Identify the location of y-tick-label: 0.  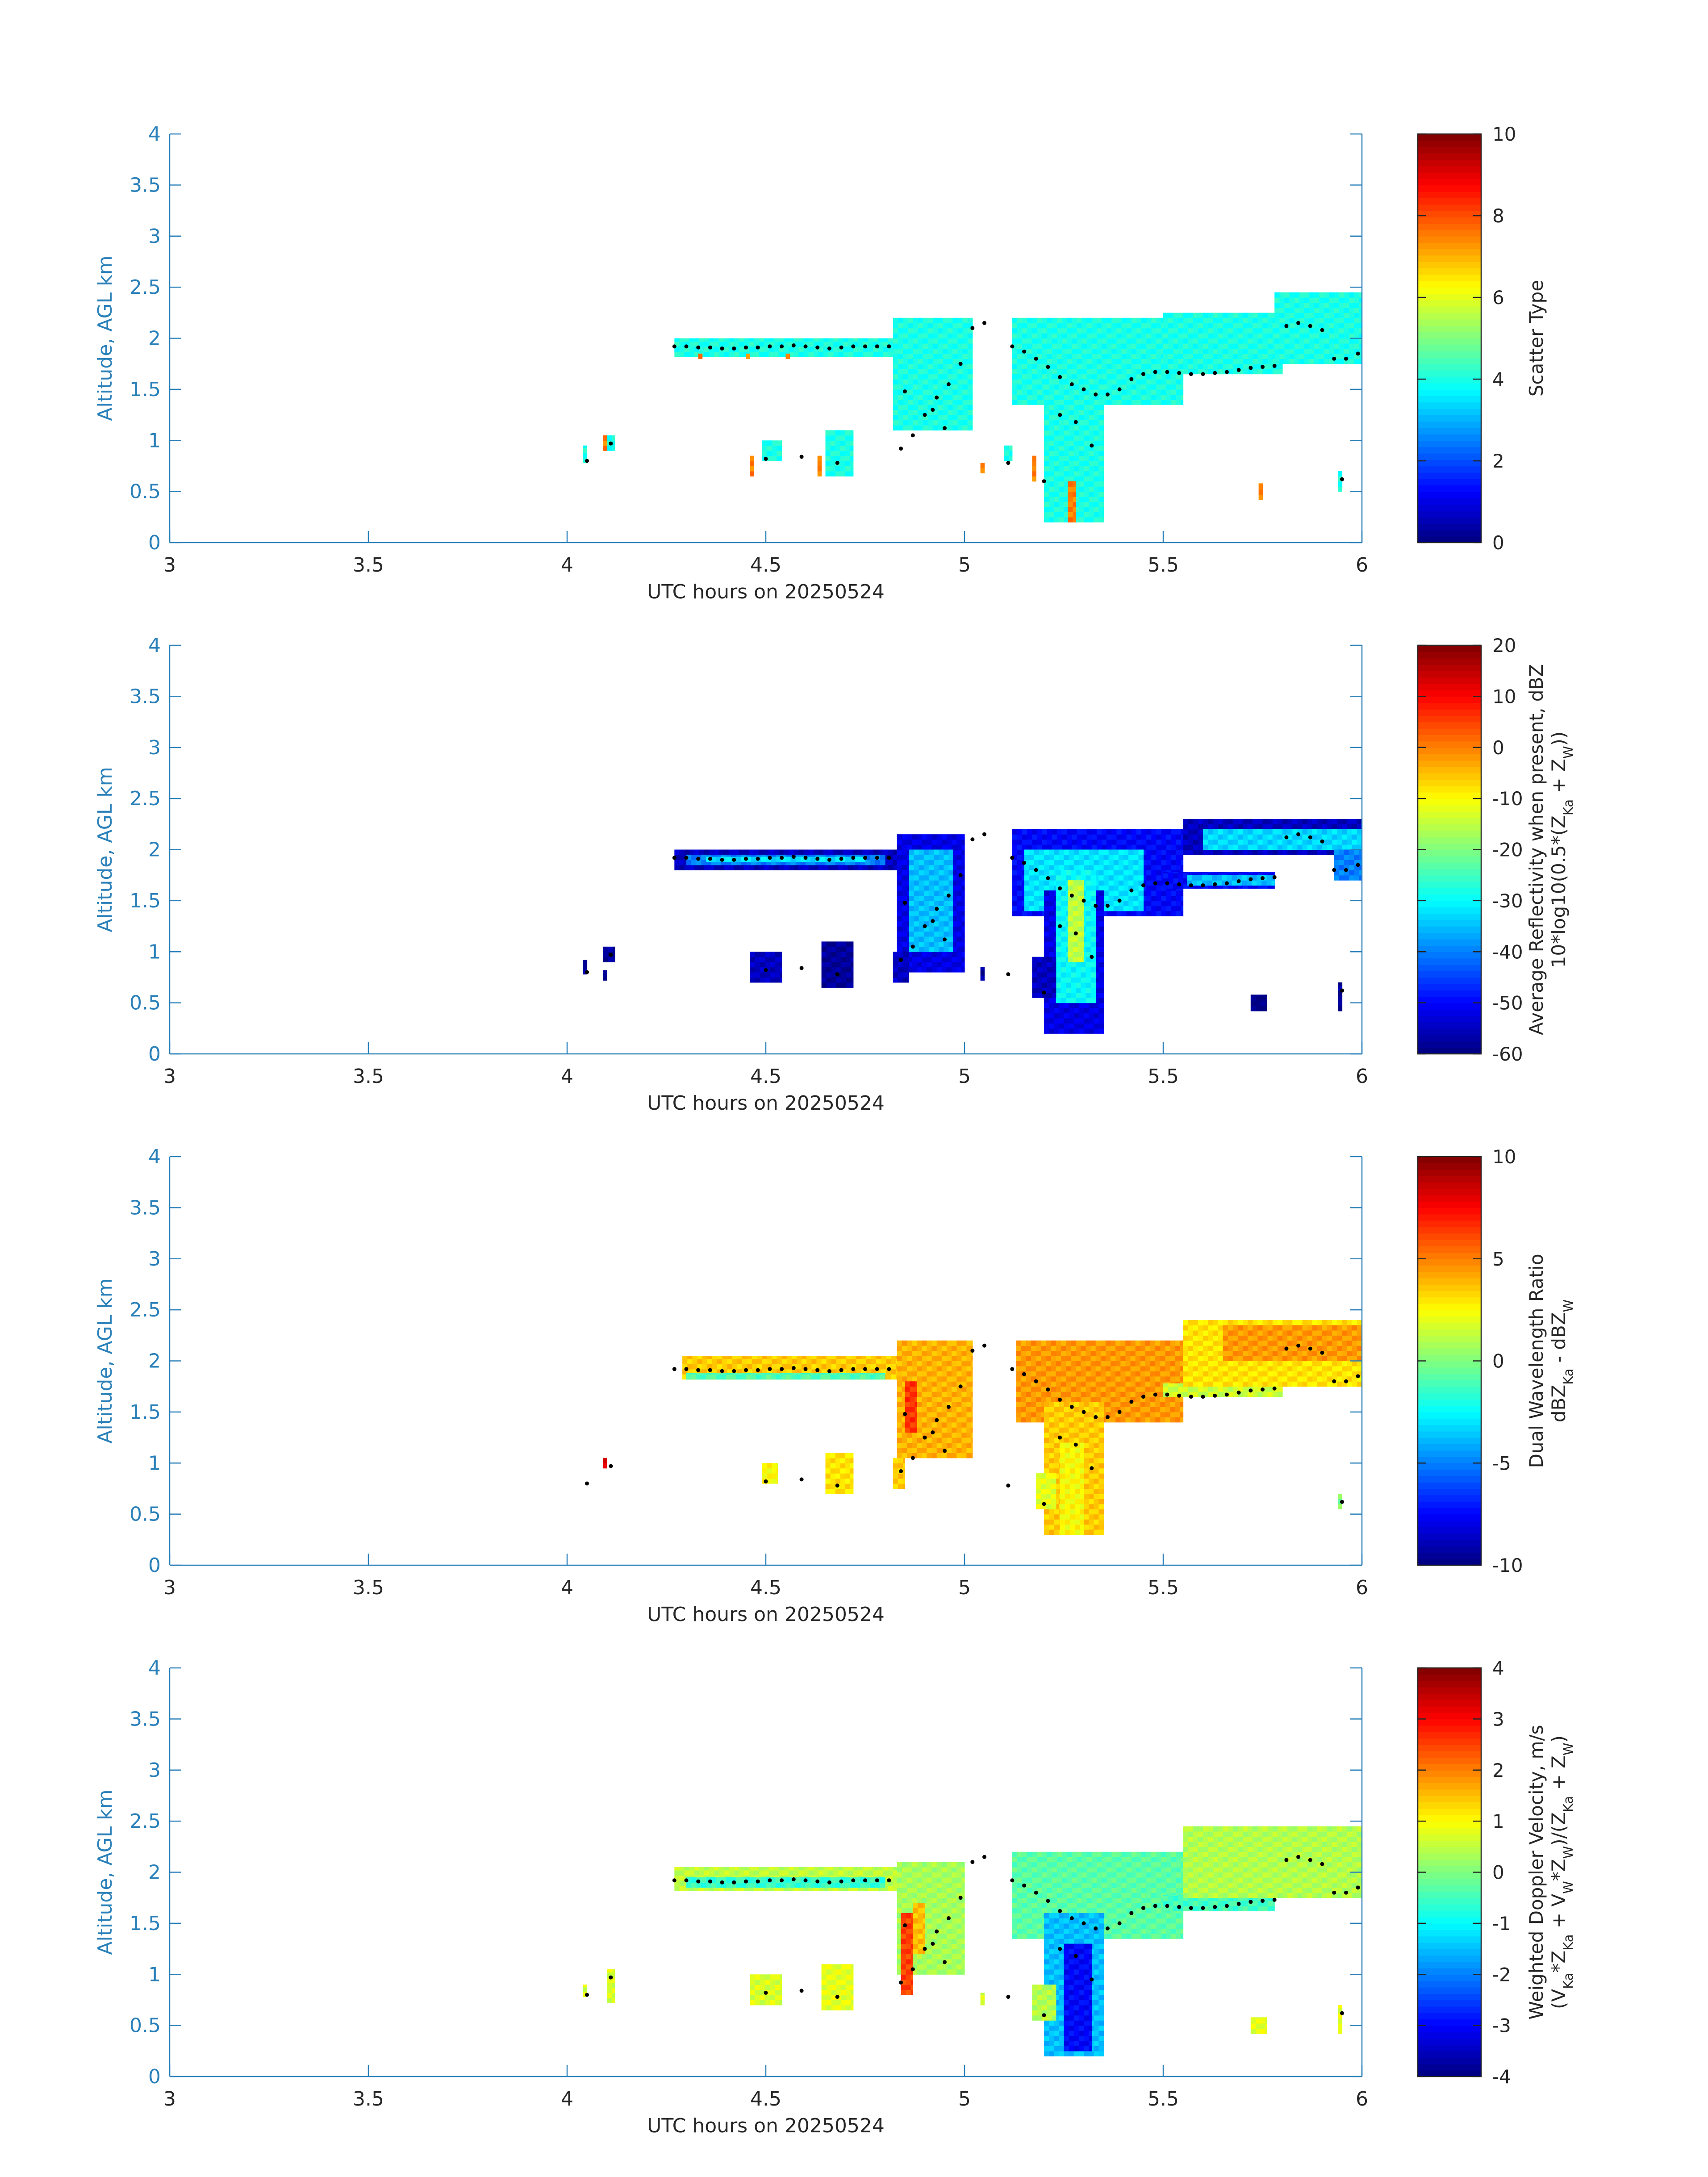
(154, 542).